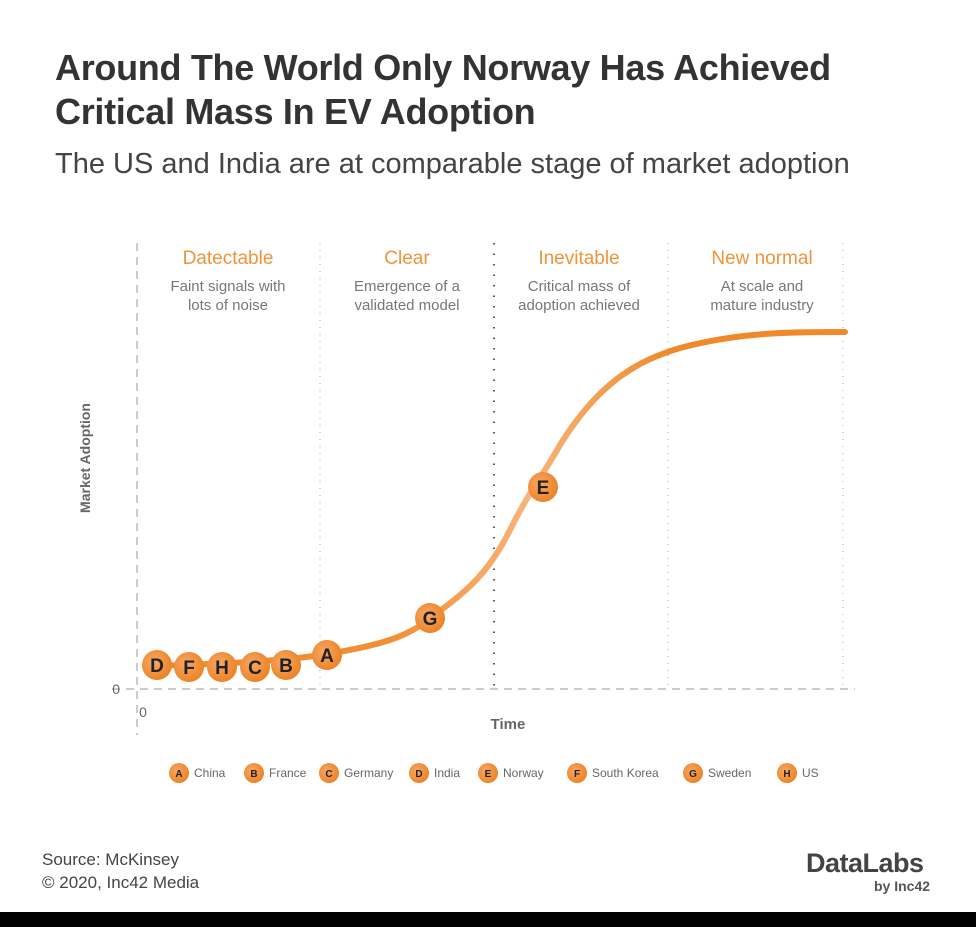  What do you see at coordinates (288, 773) in the screenshot?
I see `legend-label: France` at bounding box center [288, 773].